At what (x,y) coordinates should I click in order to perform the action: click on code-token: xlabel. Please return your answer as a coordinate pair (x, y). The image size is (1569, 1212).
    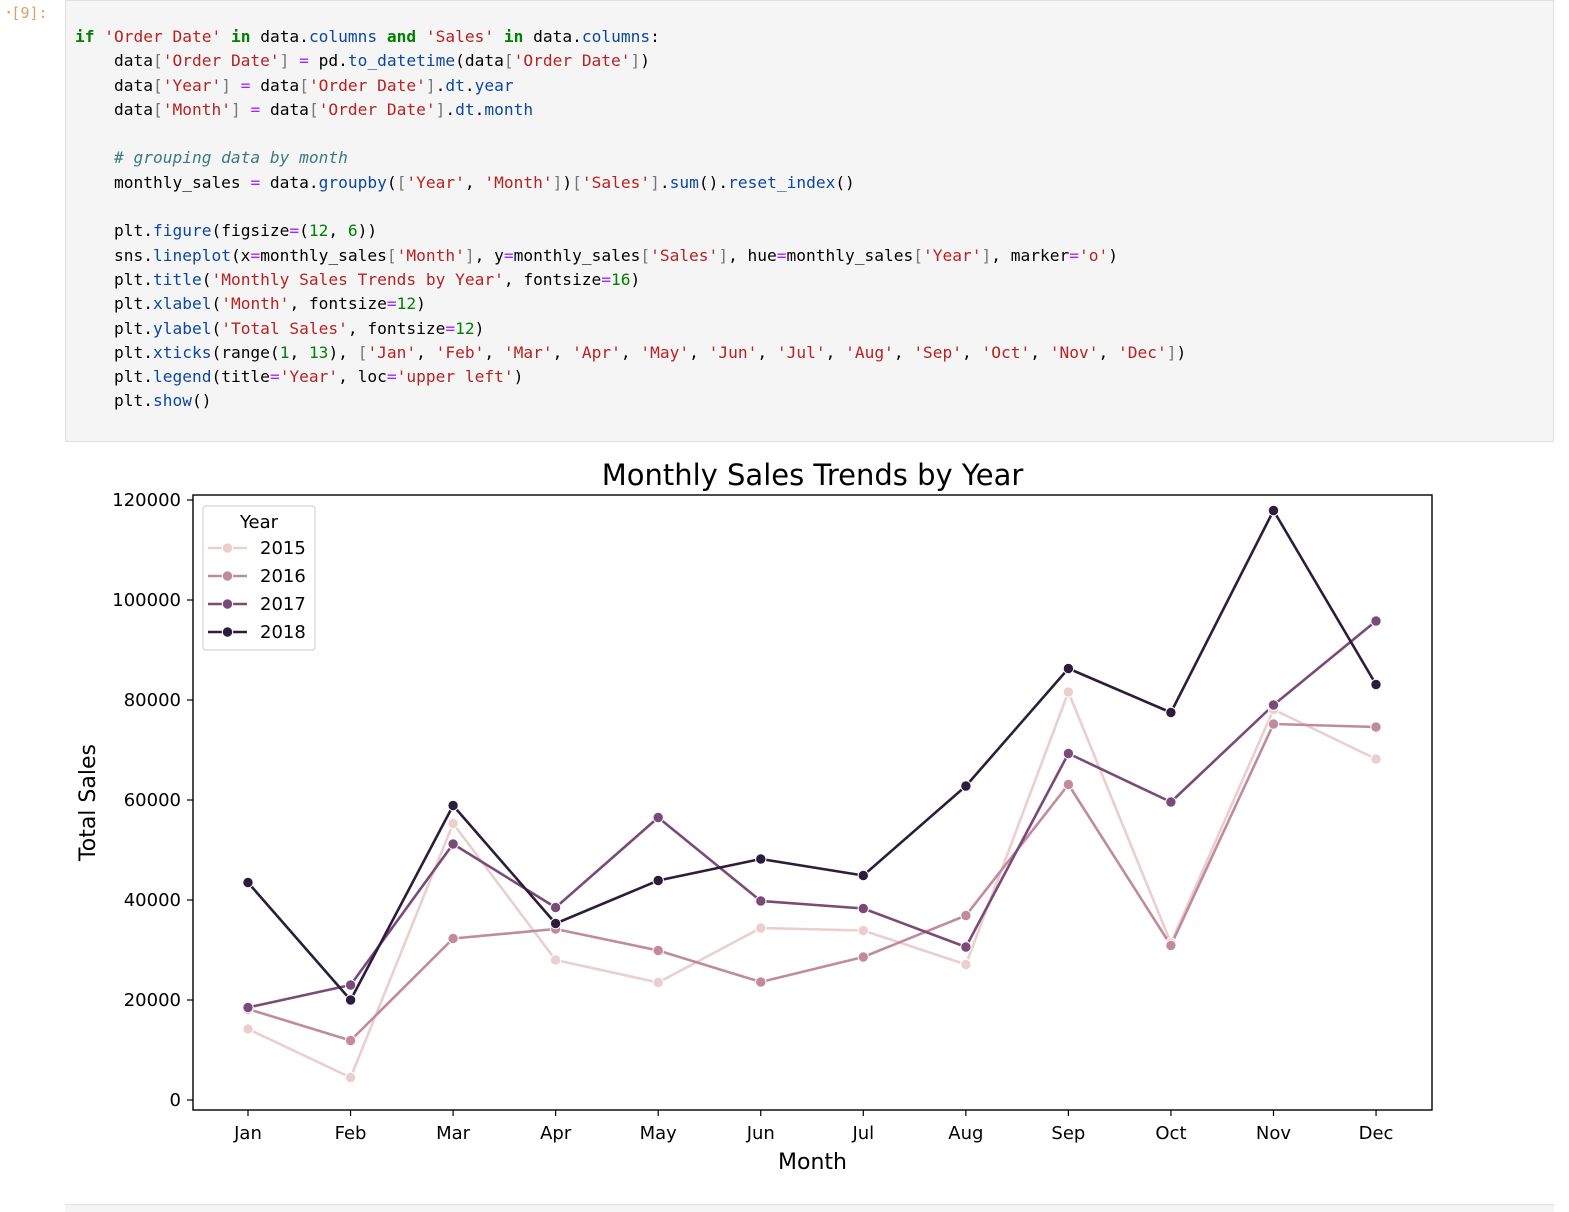
    Looking at the image, I should click on (182, 304).